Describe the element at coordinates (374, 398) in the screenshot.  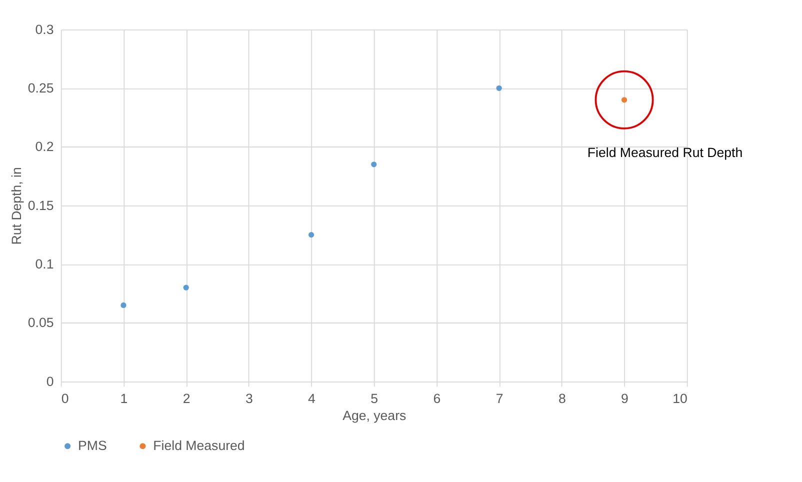
I see `x-tick-label: 5` at that location.